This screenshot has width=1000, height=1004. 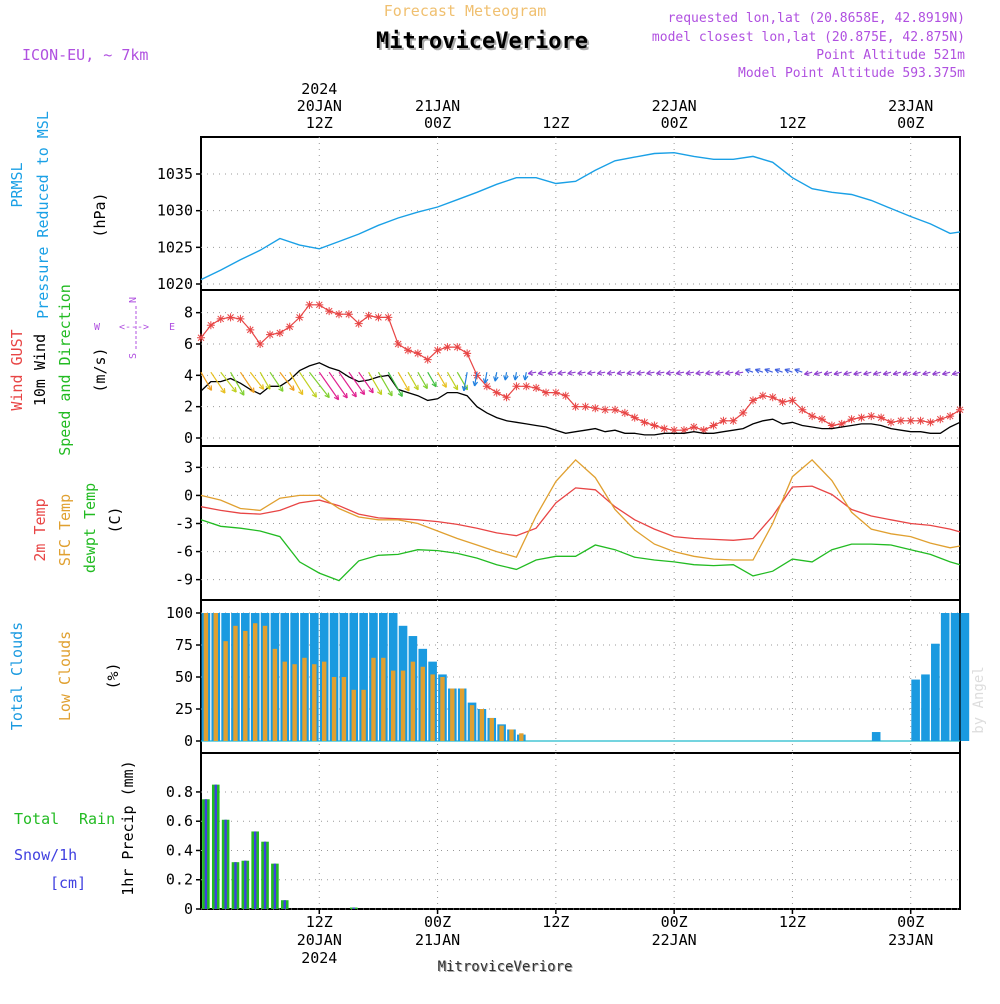 I want to click on bottom-time-label: 23JAN, so click(x=910, y=940).